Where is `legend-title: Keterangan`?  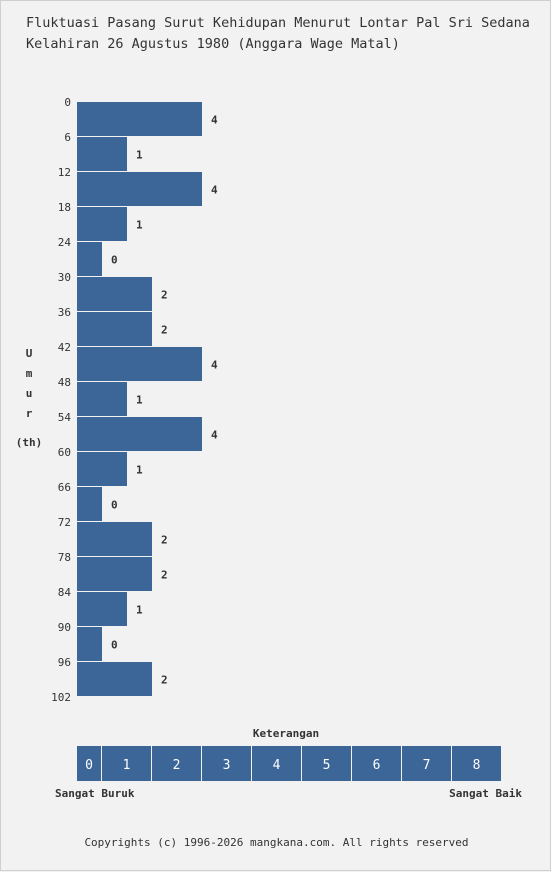 legend-title: Keterangan is located at coordinates (286, 733).